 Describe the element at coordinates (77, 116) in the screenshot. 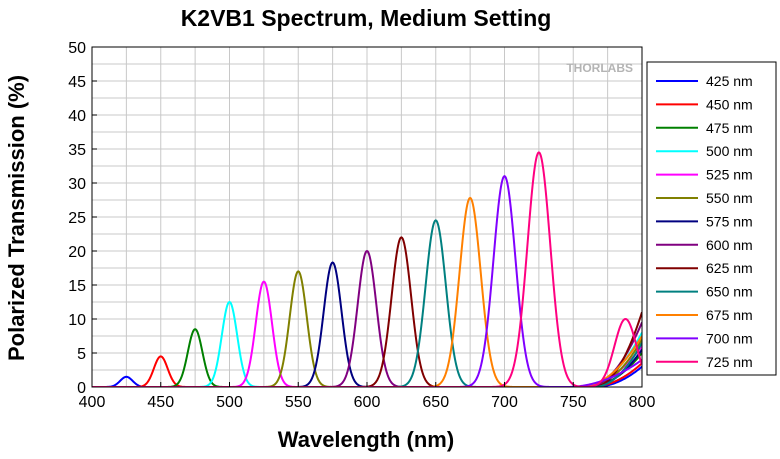

I see `y-tick-label: 40` at that location.